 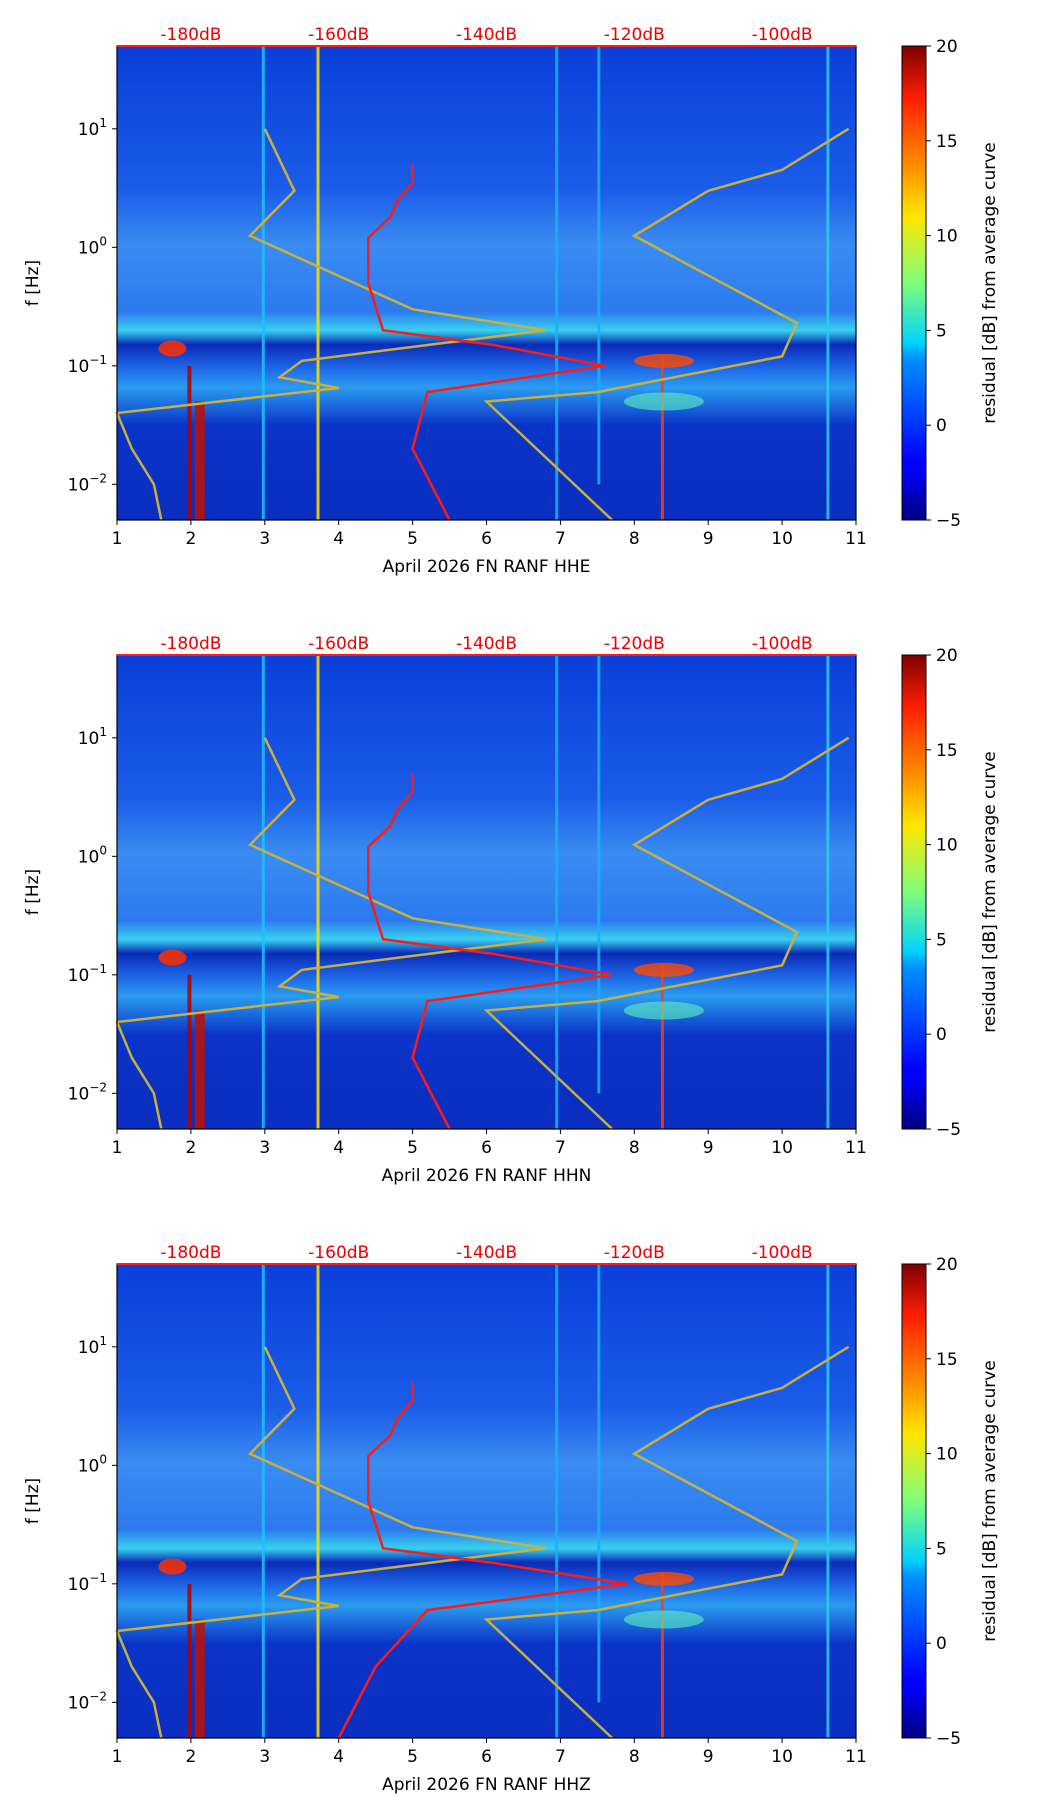 I want to click on top-db-label: -160dB, so click(x=338, y=1253).